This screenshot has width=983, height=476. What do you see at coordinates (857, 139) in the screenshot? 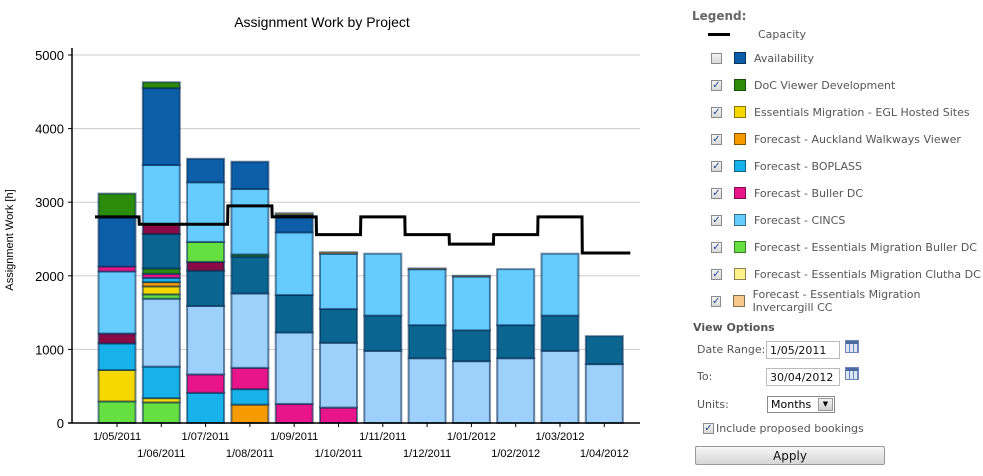
I see `legend-label: Forecast - Auckland Walkways Viewer` at bounding box center [857, 139].